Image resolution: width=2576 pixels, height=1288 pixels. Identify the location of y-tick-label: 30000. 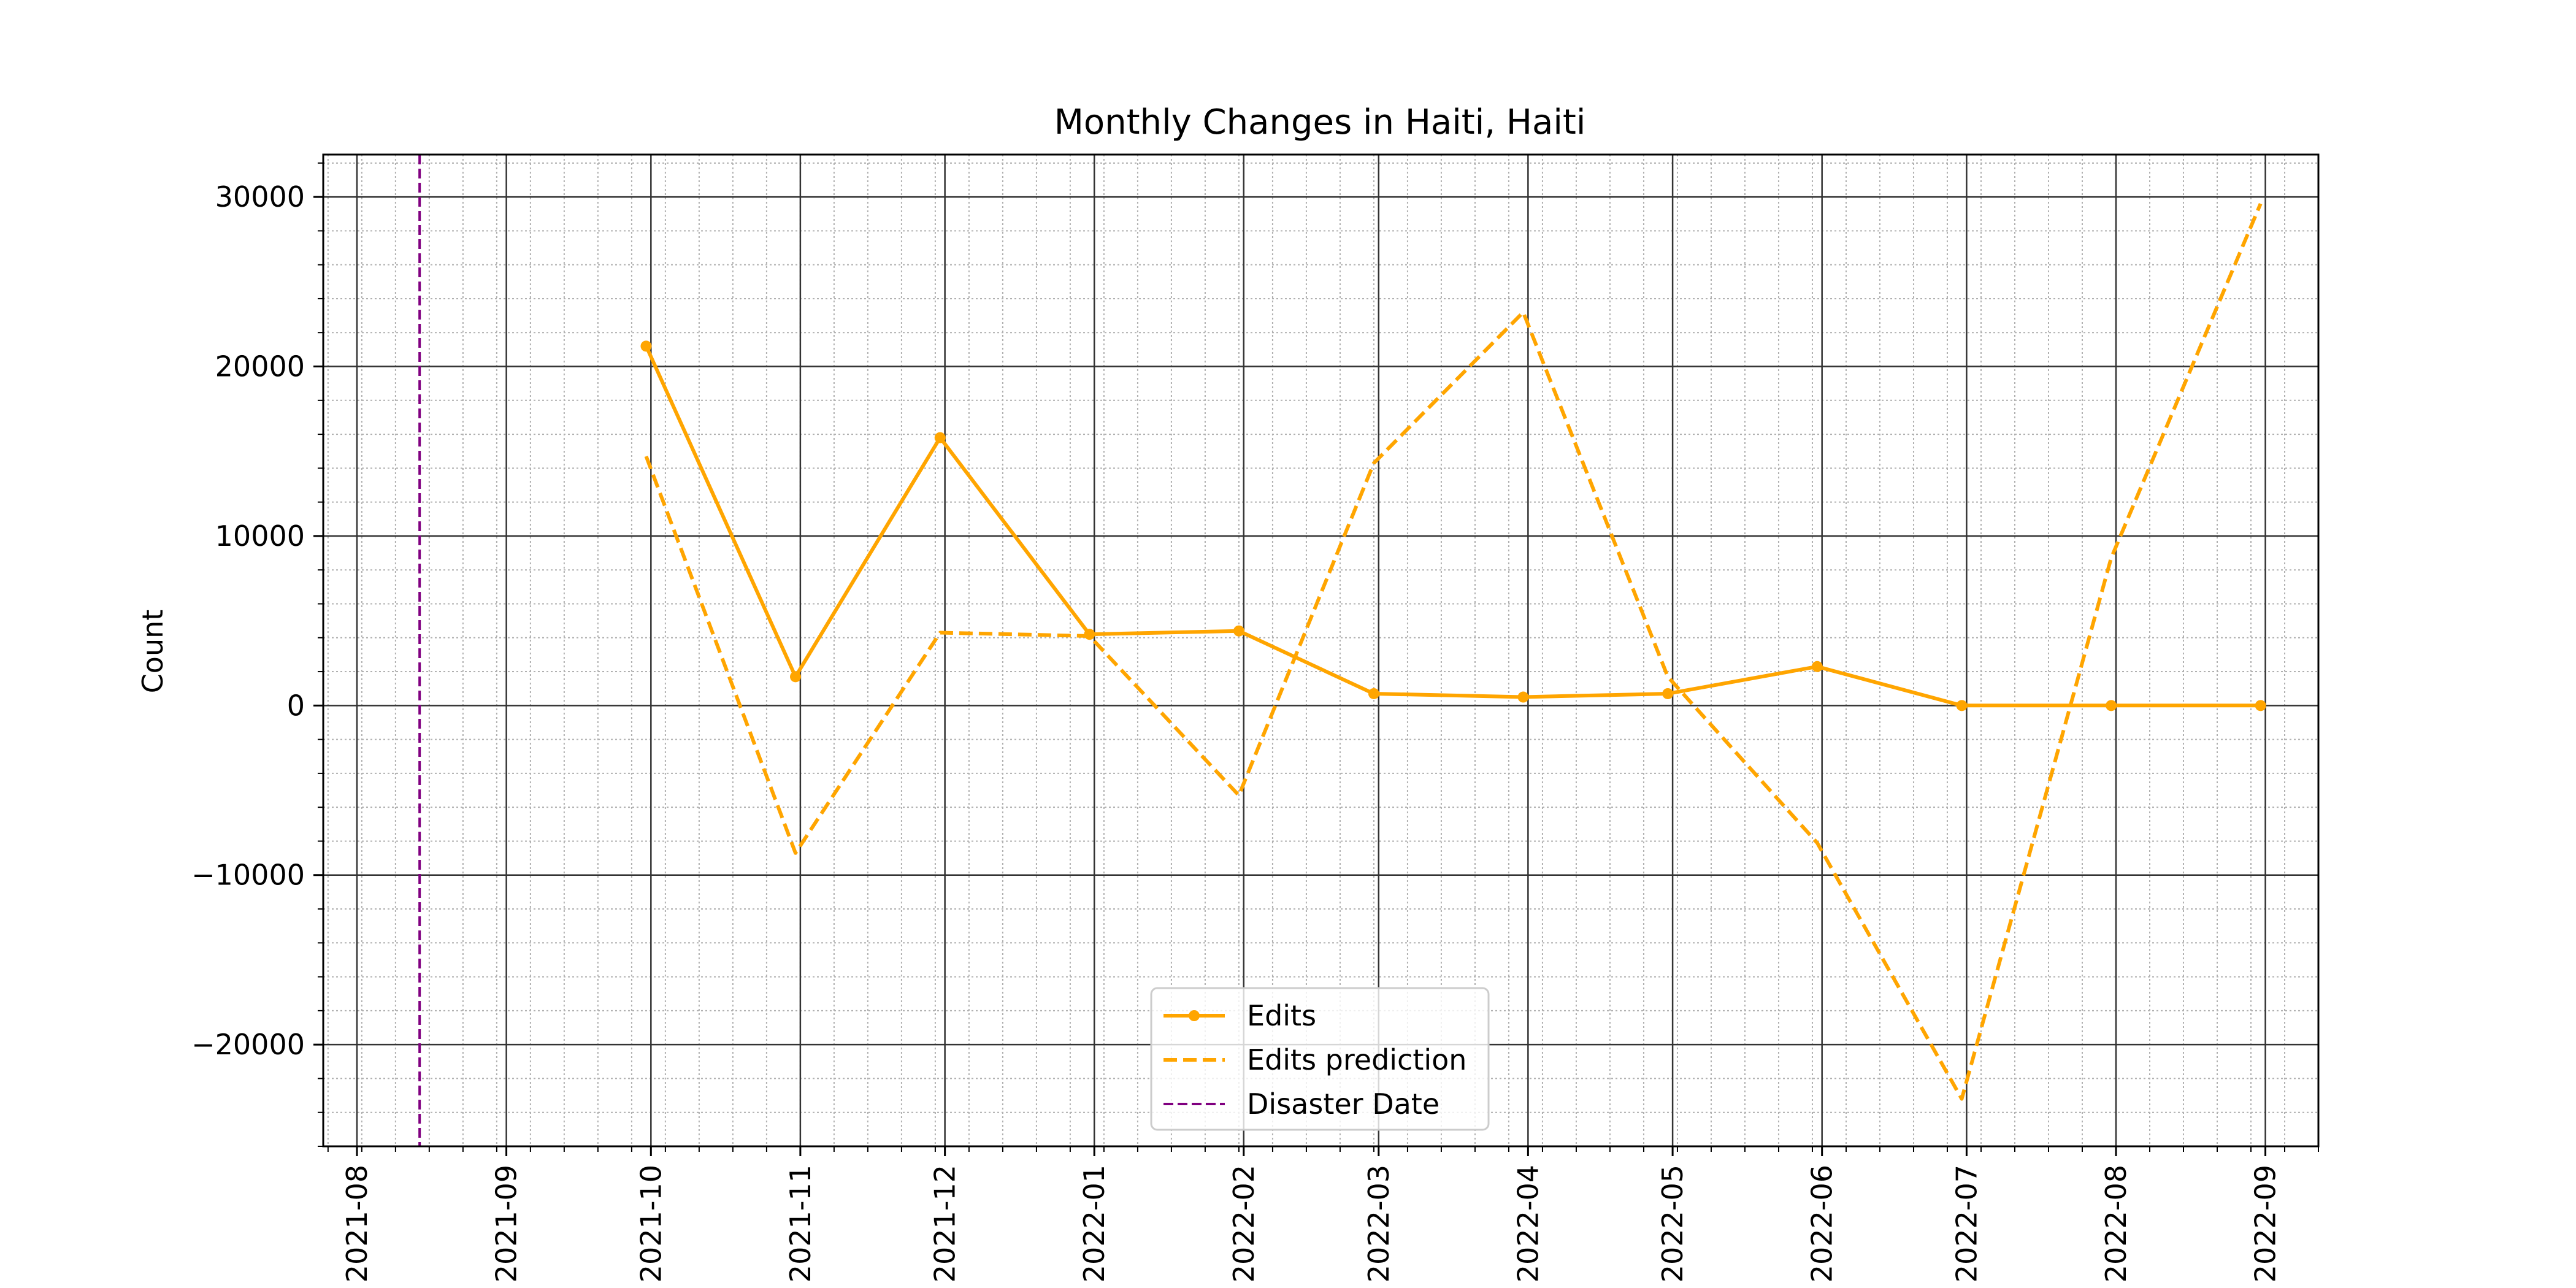
(260, 196).